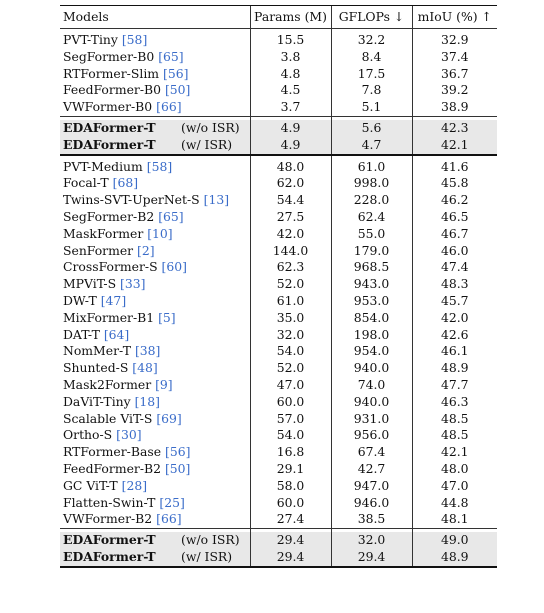 Image resolution: width=544 pixels, height=613 pixels. Describe the element at coordinates (105, 233) in the screenshot. I see `model-name: MaskFormer` at that location.